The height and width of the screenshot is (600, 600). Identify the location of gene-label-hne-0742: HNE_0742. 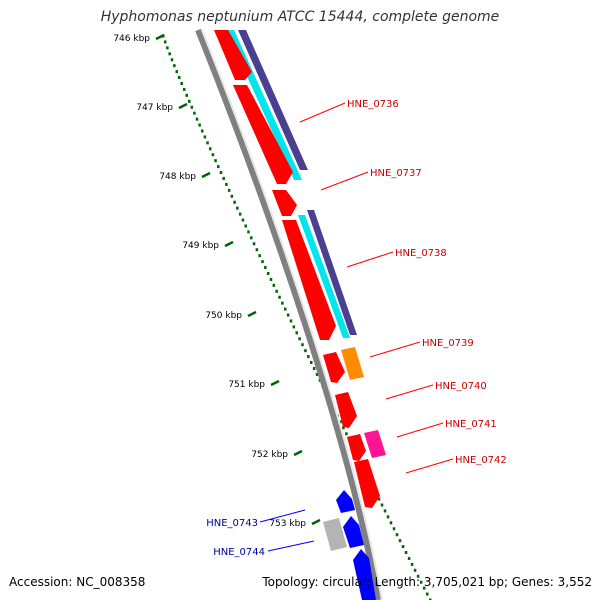
(481, 460).